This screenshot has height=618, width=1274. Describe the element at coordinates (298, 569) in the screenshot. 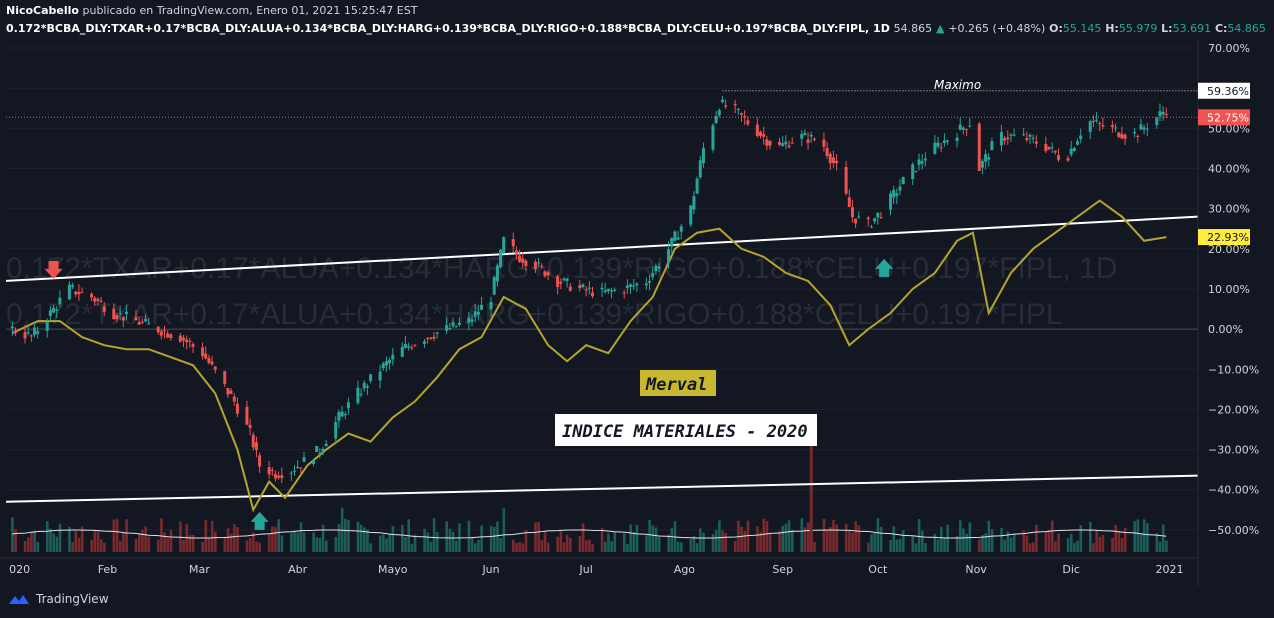

I see `x-tick-label: Abr` at that location.